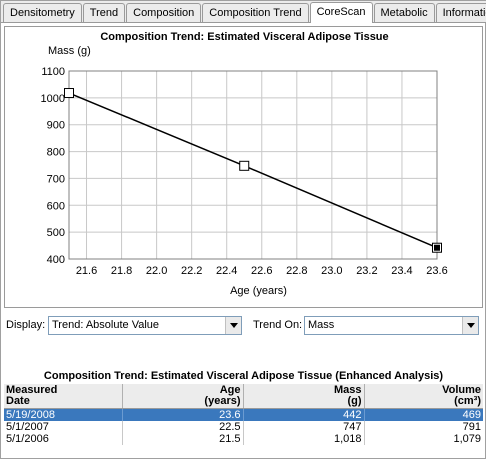 The height and width of the screenshot is (459, 486). What do you see at coordinates (341, 12) in the screenshot?
I see `tab-corescan: CoreScan` at bounding box center [341, 12].